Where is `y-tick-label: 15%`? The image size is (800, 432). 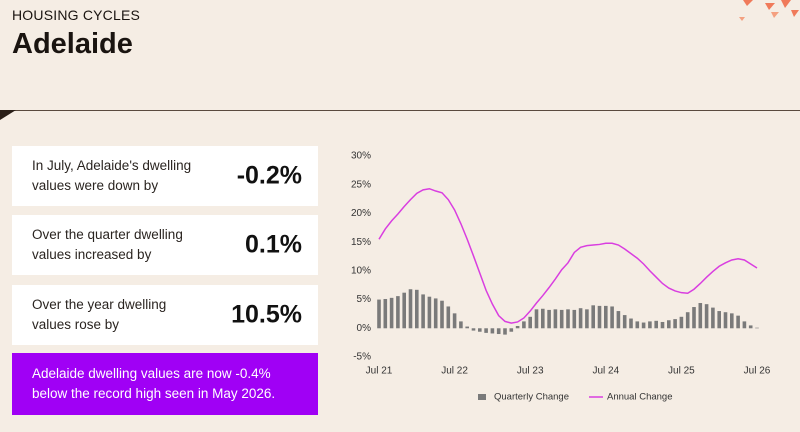 y-tick-label: 15% is located at coordinates (361, 242).